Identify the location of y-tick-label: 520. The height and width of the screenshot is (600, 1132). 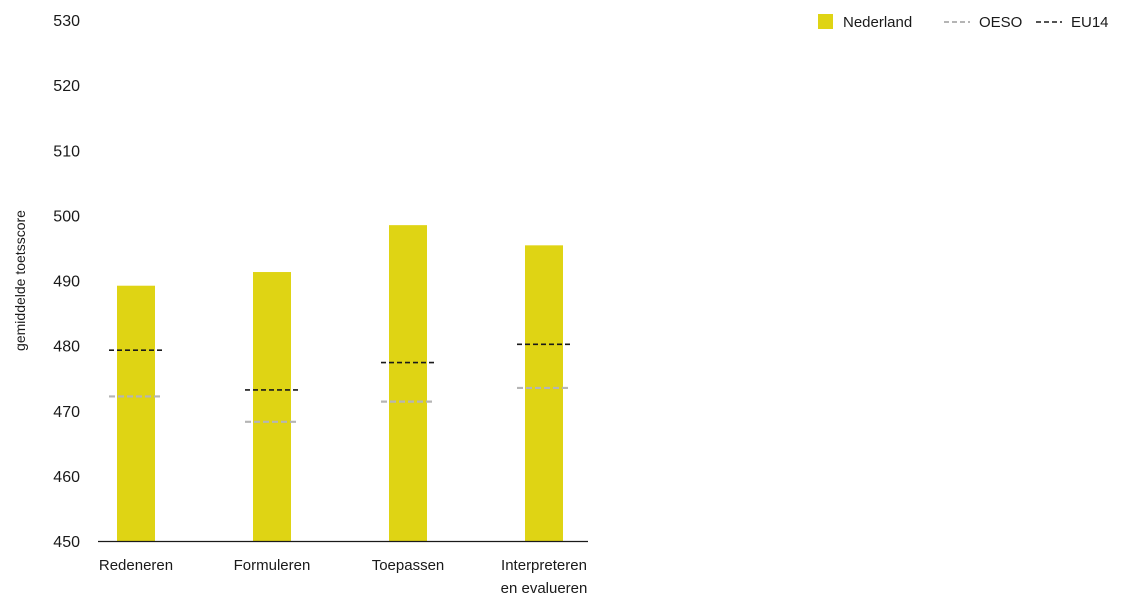
(66, 86).